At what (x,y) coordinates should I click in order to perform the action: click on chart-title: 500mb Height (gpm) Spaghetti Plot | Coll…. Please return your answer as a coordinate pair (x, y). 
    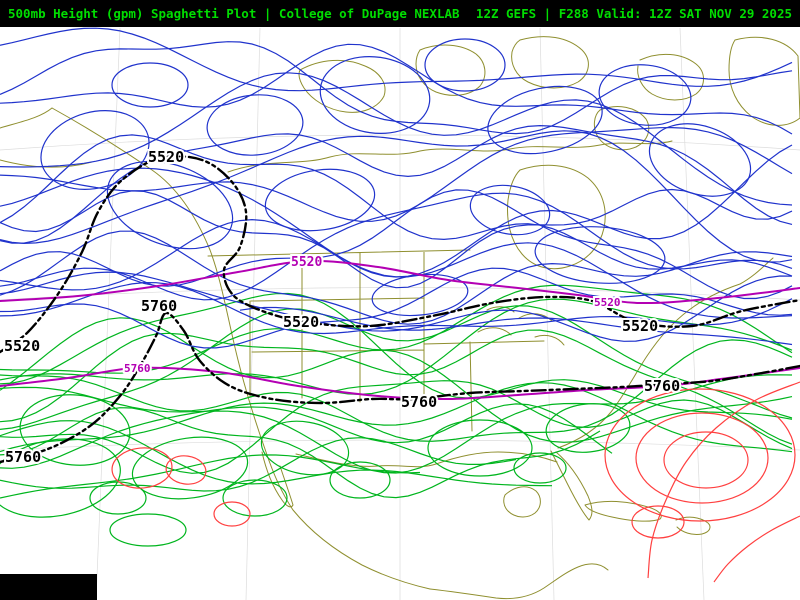
    Looking at the image, I should click on (234, 13).